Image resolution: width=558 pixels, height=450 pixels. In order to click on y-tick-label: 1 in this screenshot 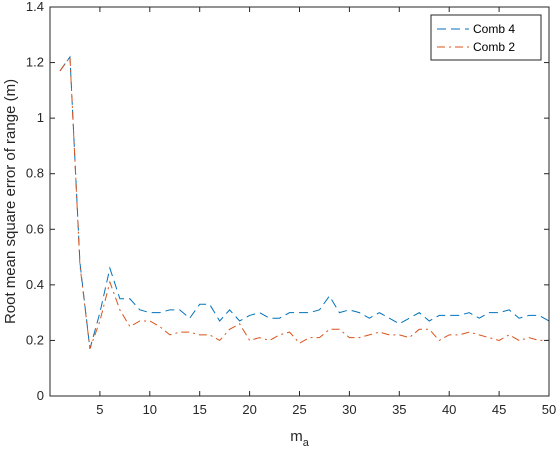, I will do `click(40, 117)`.